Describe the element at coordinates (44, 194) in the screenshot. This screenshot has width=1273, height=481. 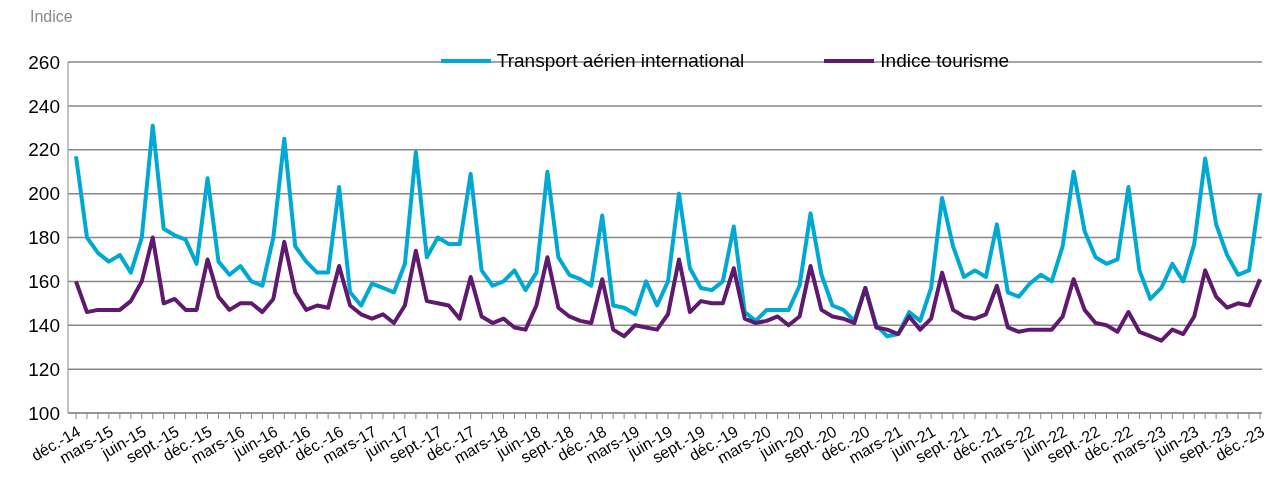
I see `y-tick-label: 200` at that location.